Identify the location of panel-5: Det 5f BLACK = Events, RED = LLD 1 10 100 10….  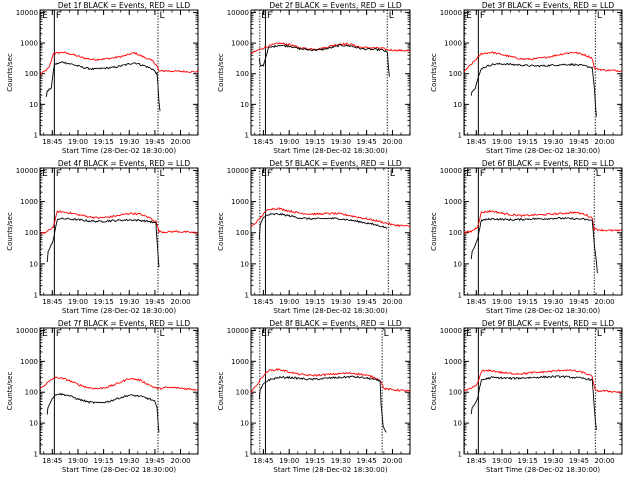
(314, 237).